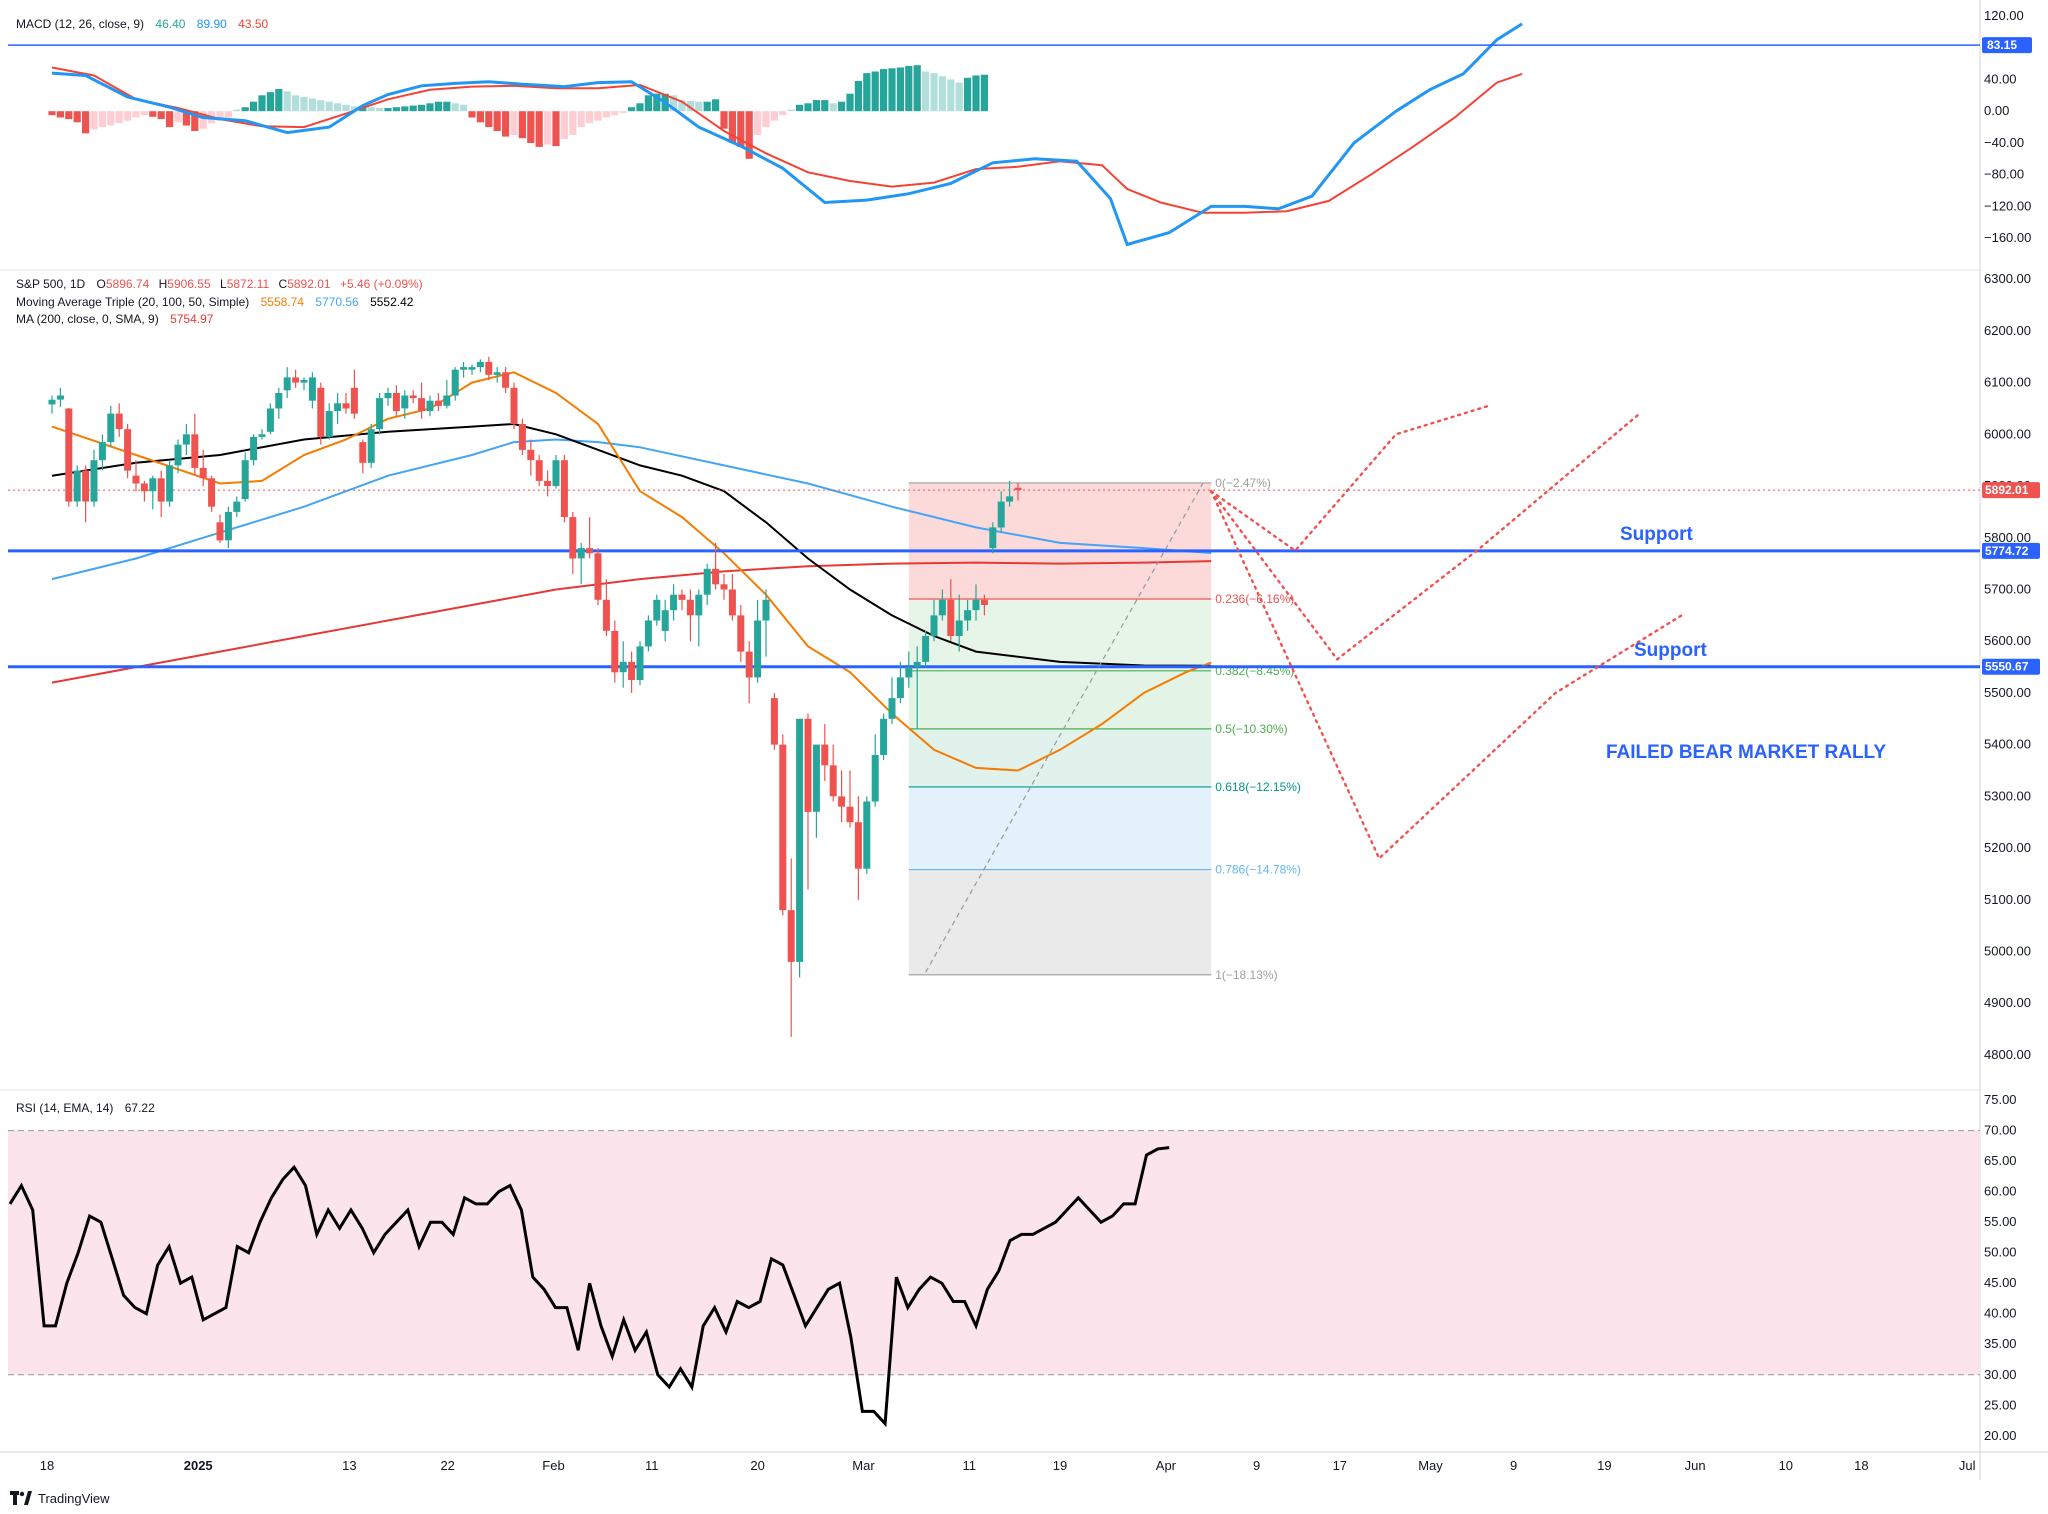 The image size is (2048, 1514). I want to click on rsi-axis-tick: 25.00, so click(2000, 1404).